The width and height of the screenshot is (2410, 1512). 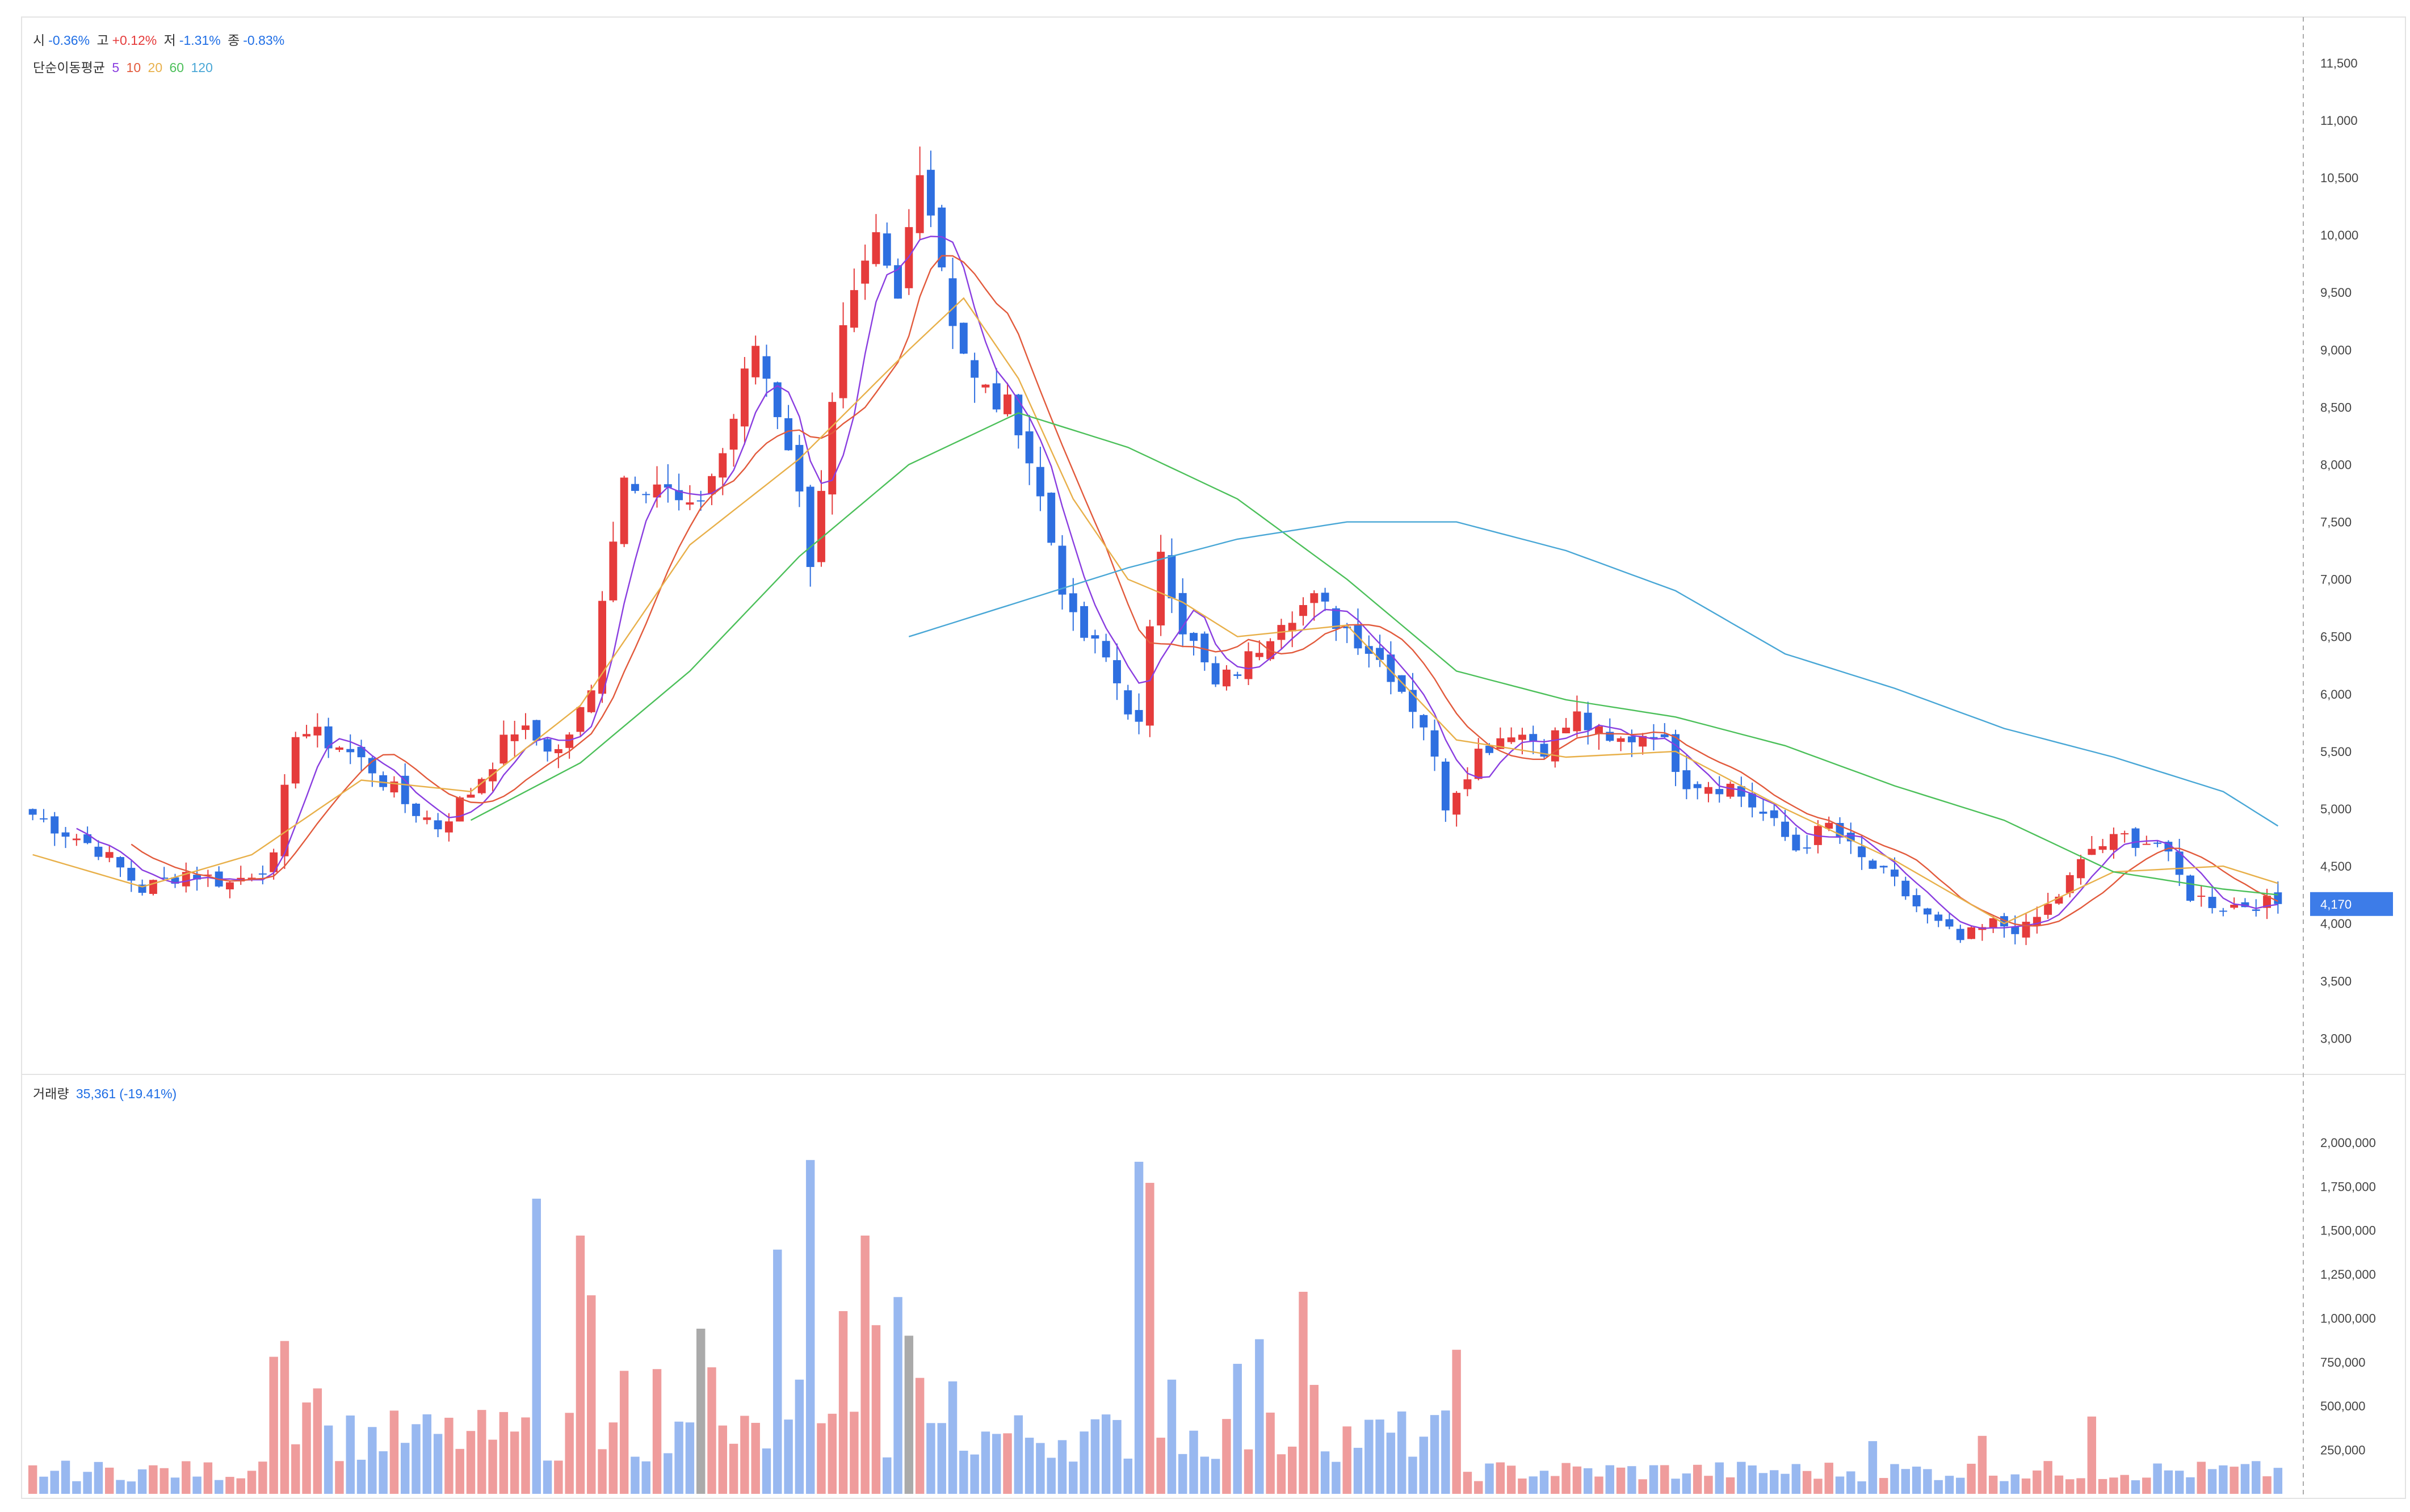 What do you see at coordinates (2339, 235) in the screenshot?
I see `price-tick-label: 10,000` at bounding box center [2339, 235].